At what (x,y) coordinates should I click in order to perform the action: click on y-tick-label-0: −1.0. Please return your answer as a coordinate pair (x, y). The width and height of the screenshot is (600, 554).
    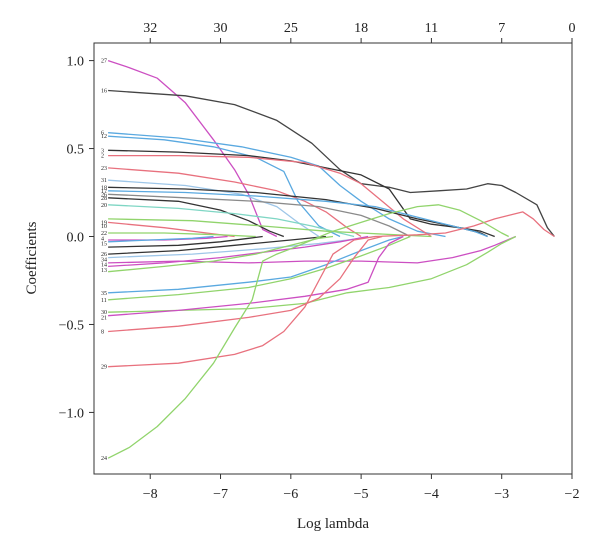
    Looking at the image, I should click on (71, 413).